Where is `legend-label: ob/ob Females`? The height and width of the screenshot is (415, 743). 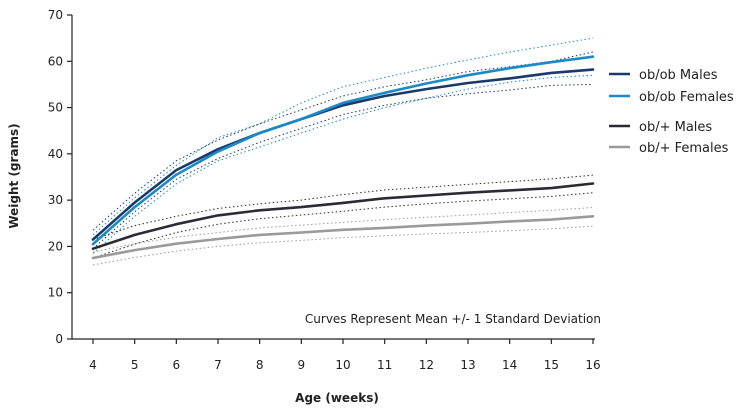 legend-label: ob/ob Females is located at coordinates (686, 97).